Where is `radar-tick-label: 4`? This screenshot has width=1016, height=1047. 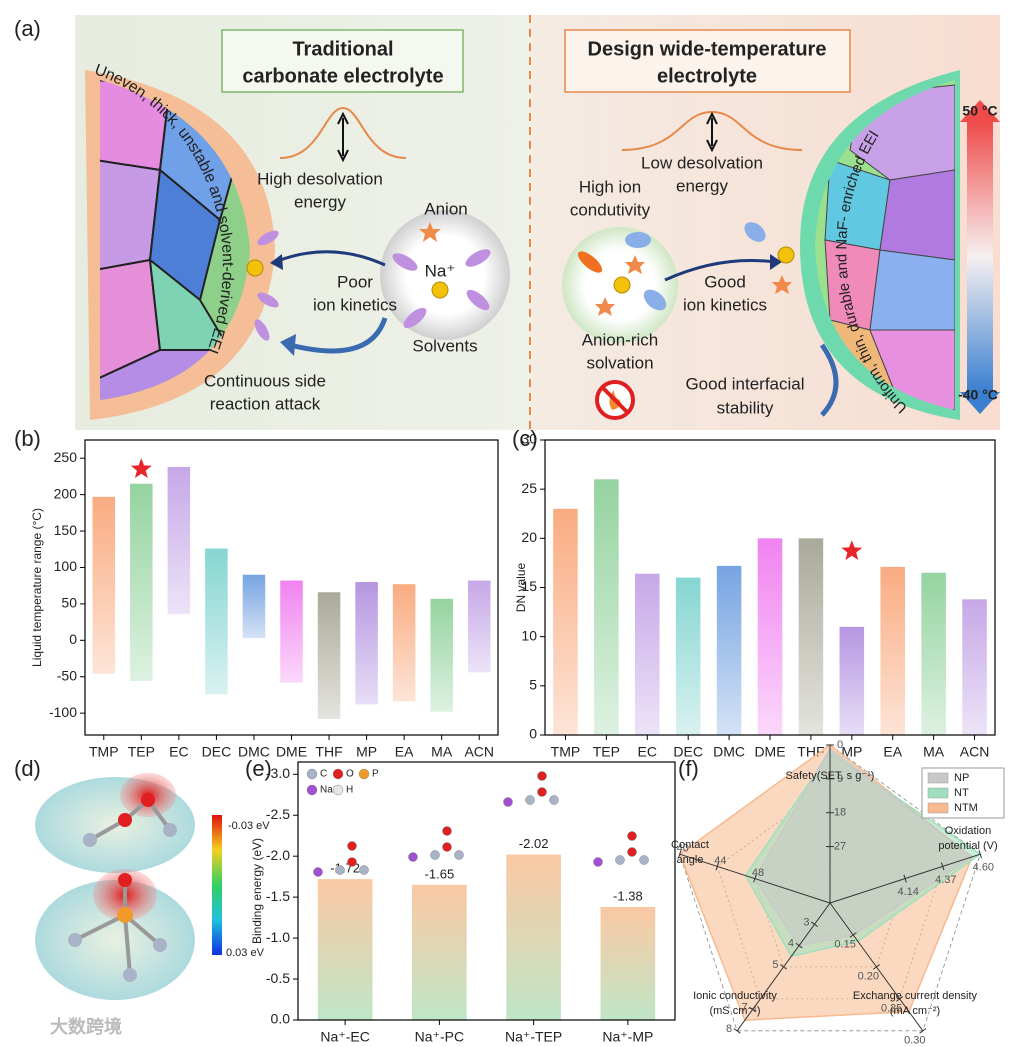 radar-tick-label: 4 is located at coordinates (791, 944).